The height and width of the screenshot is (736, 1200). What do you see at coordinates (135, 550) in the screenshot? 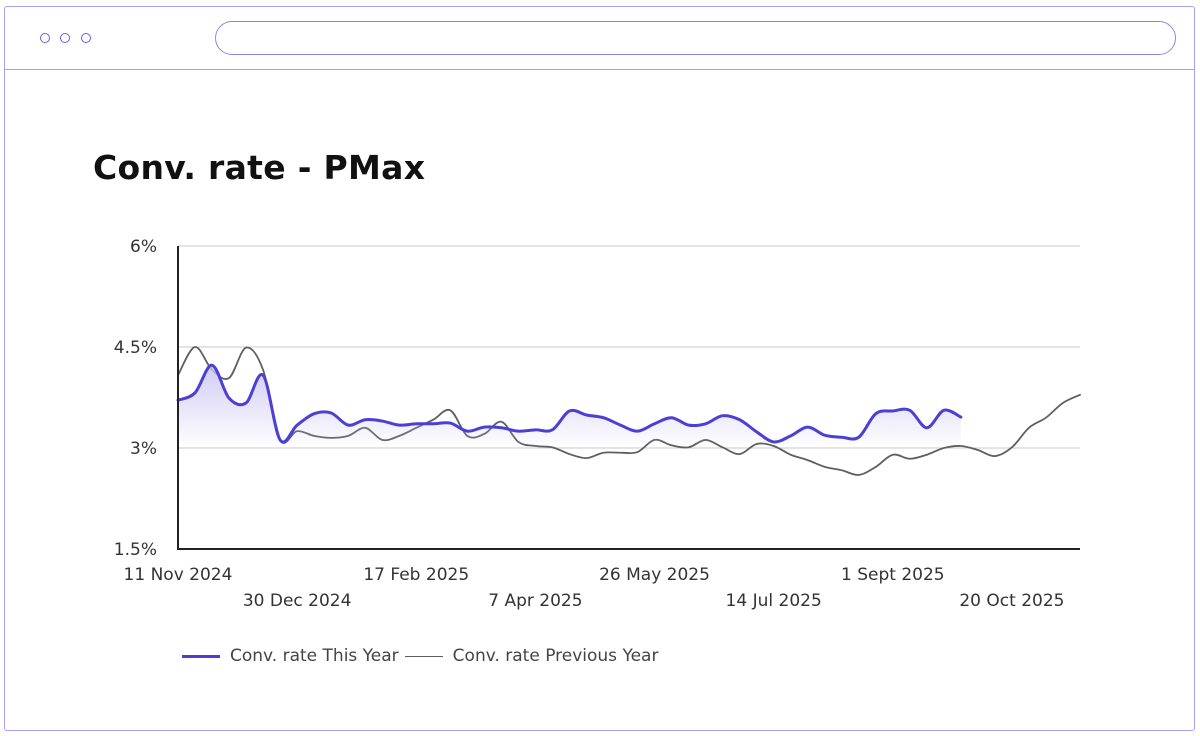
I see `y-tick-label: 1.5%` at bounding box center [135, 550].